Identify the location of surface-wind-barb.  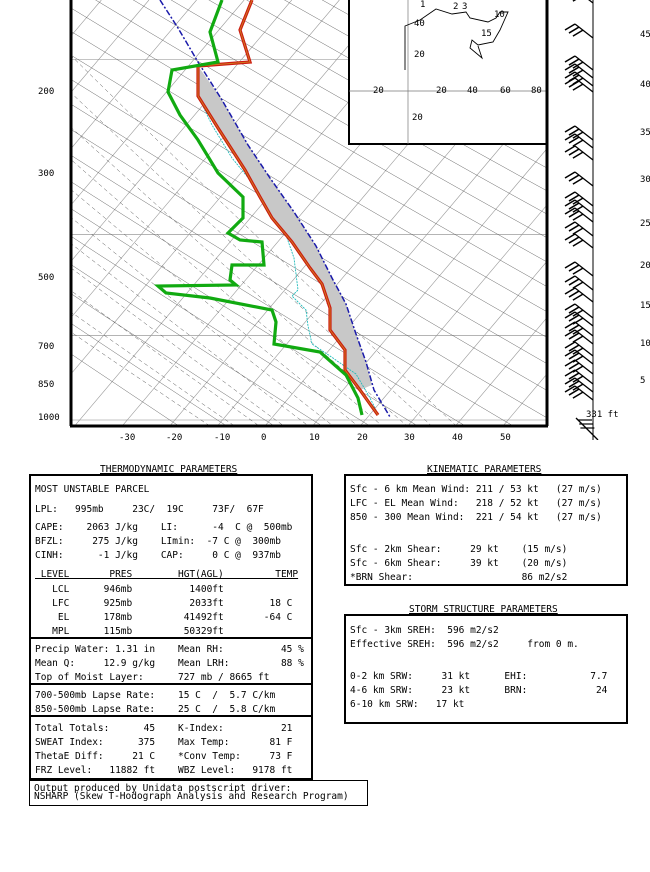
(587, 428).